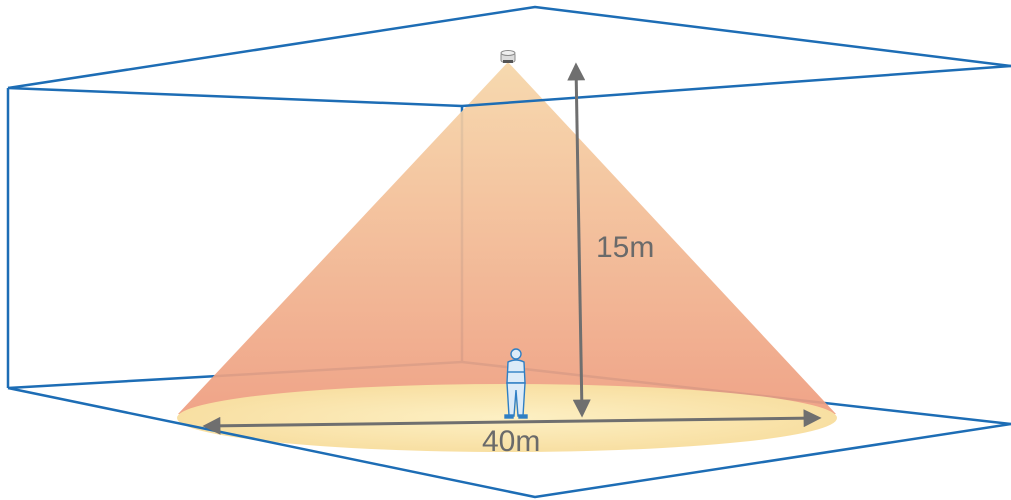 The height and width of the screenshot is (500, 1011). What do you see at coordinates (508, 56) in the screenshot?
I see `ceiling-sensor-icon` at bounding box center [508, 56].